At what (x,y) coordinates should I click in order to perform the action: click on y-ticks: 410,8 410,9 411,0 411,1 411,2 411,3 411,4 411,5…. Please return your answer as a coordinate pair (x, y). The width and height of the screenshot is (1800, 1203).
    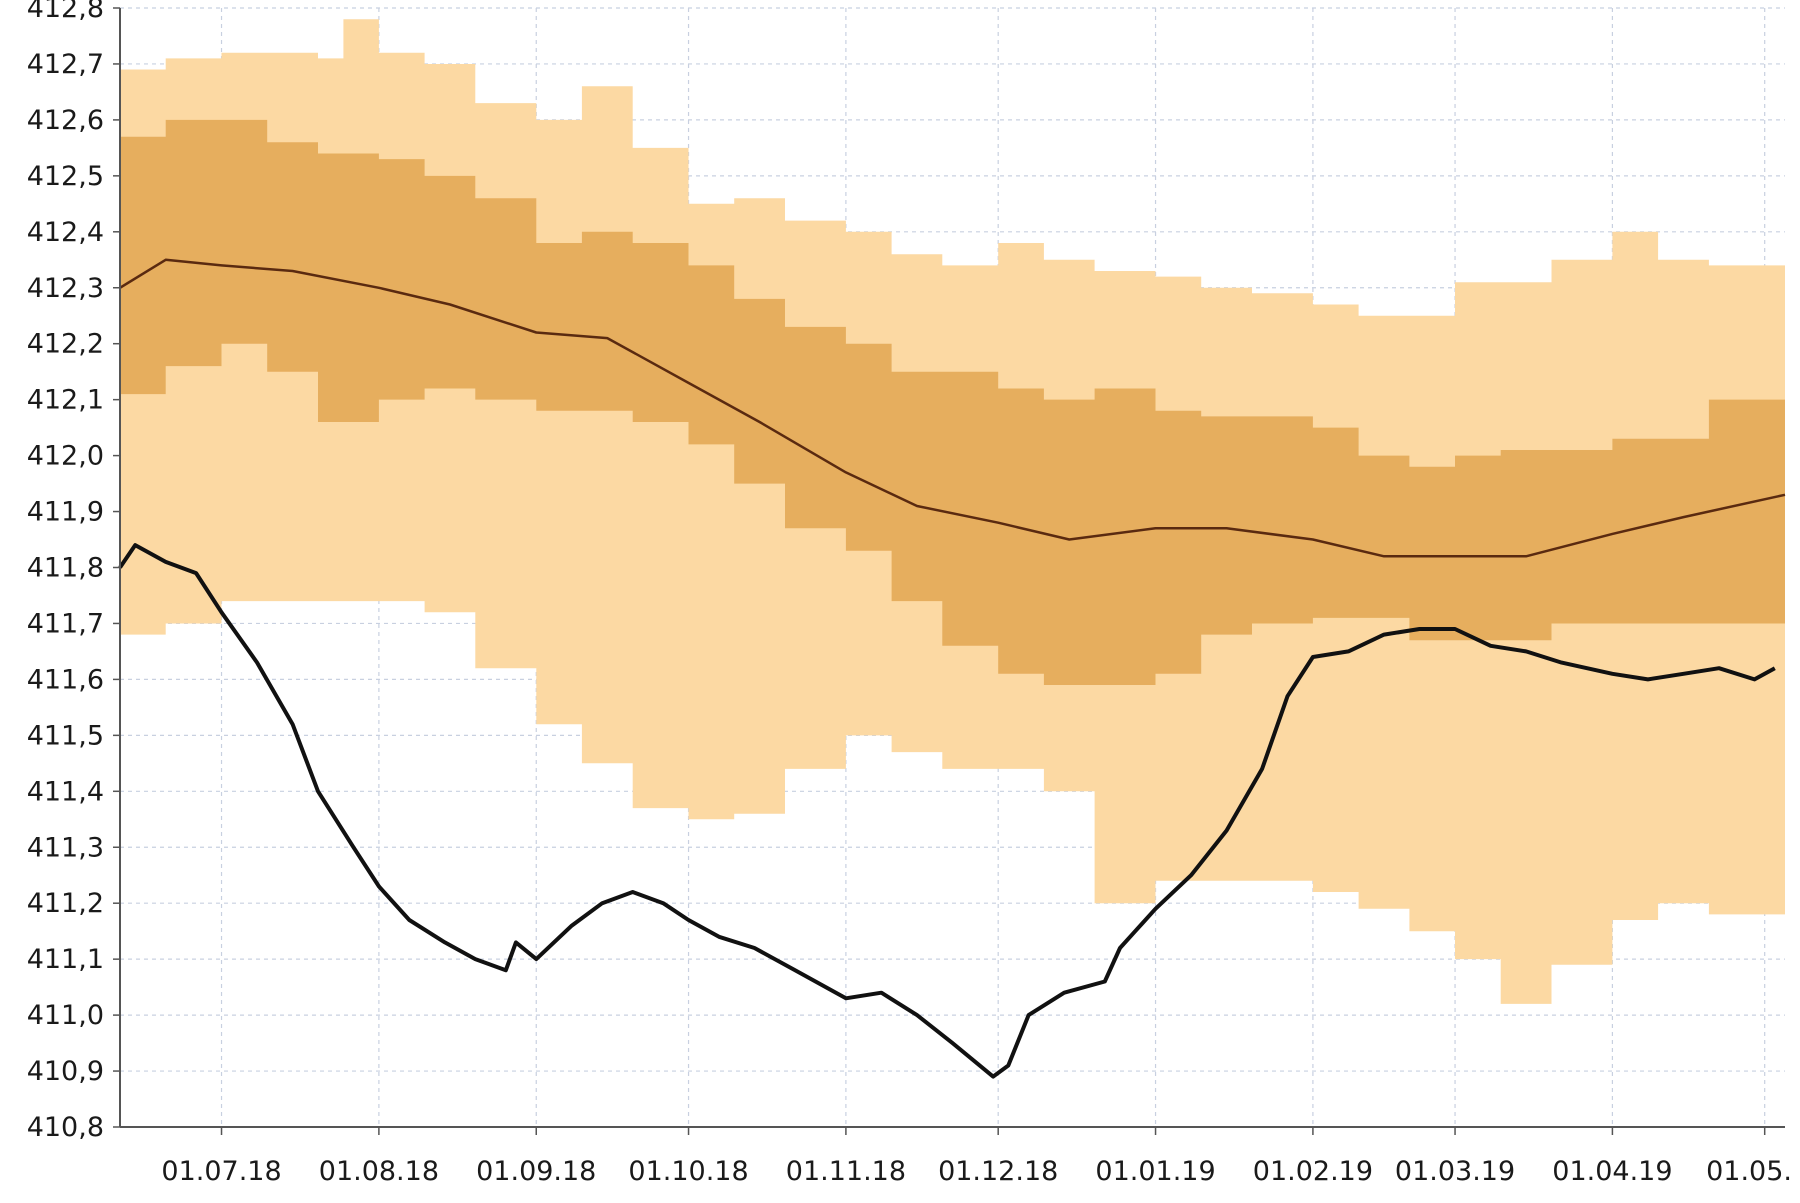
    Looking at the image, I should click on (73, 571).